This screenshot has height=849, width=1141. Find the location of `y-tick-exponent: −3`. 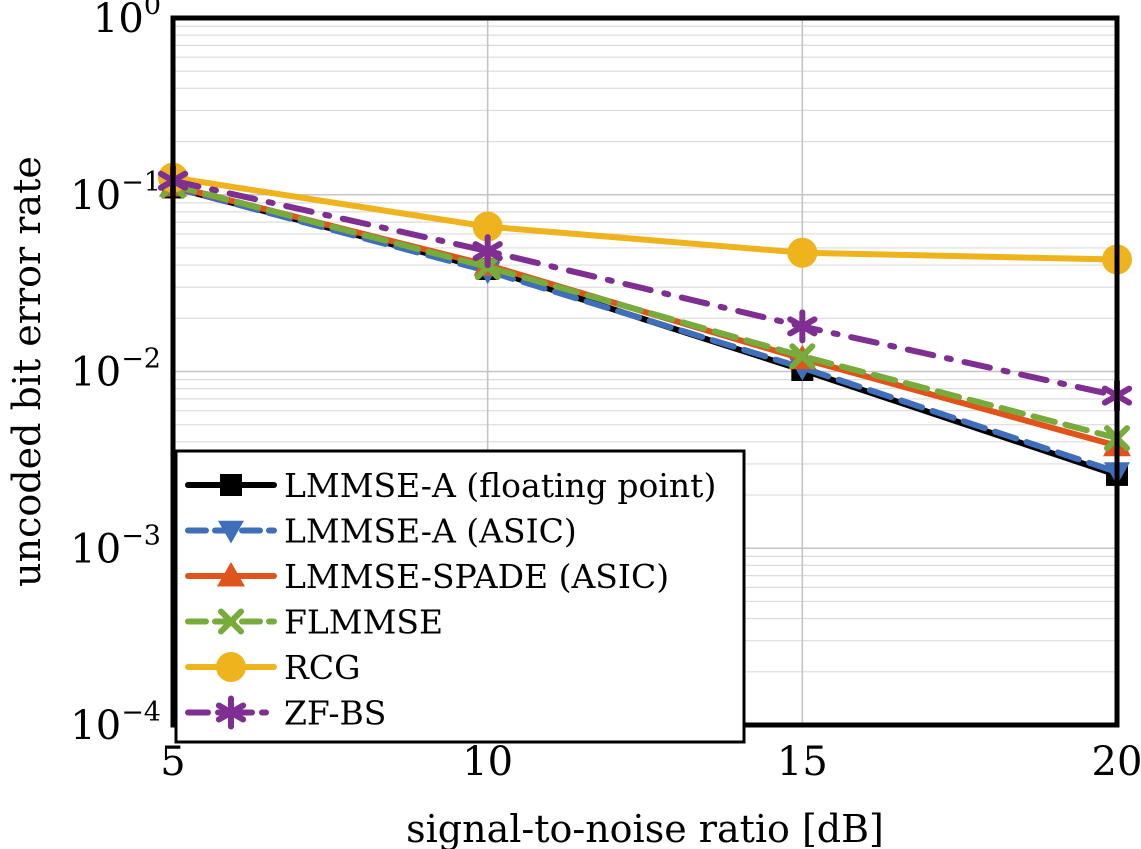

y-tick-exponent: −3 is located at coordinates (141, 535).